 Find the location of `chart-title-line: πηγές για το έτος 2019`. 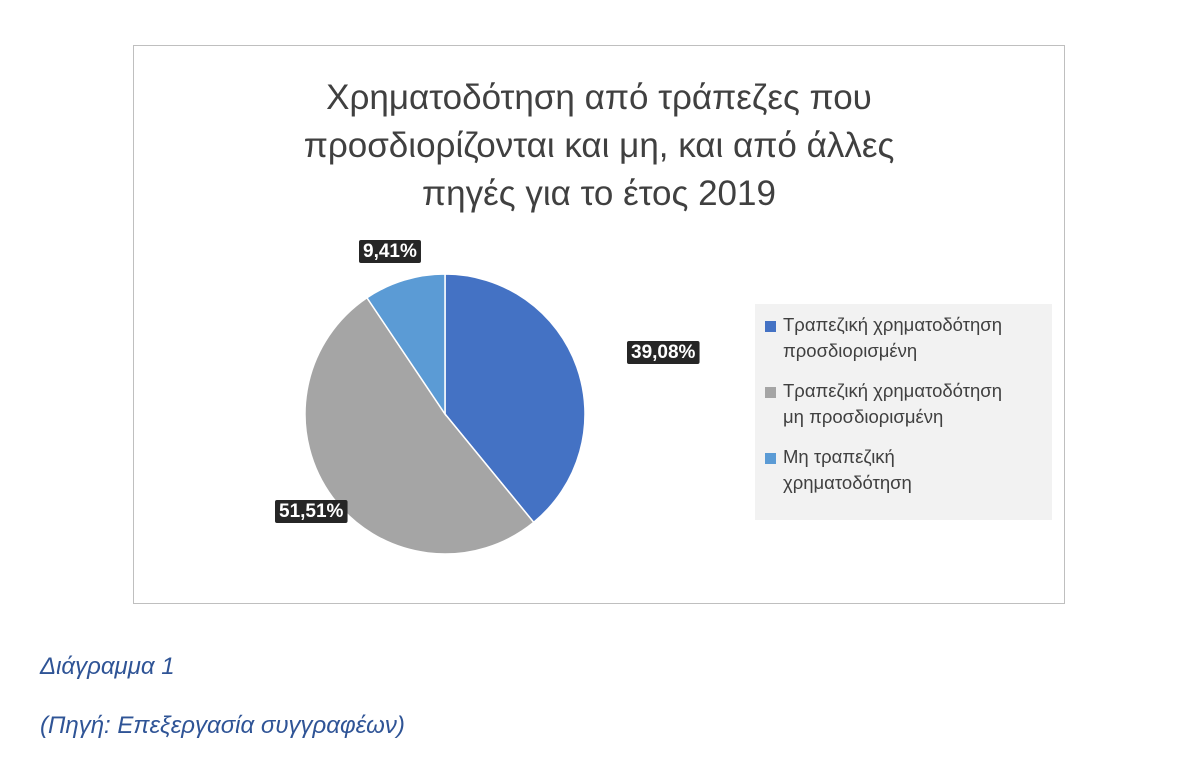

chart-title-line: πηγές για το έτος 2019 is located at coordinates (599, 193).